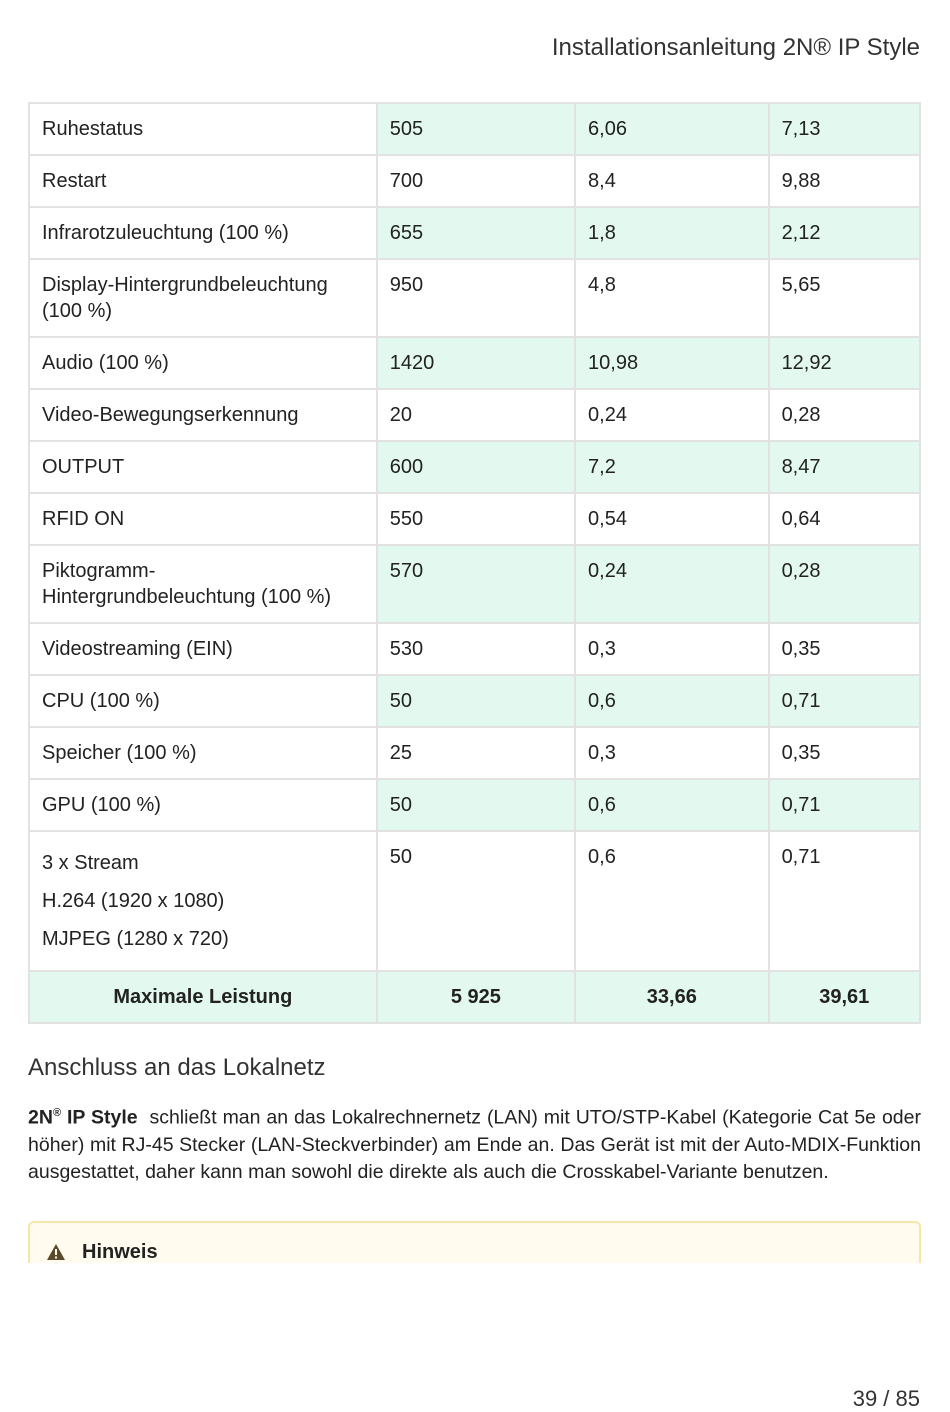  I want to click on table-cell: Speicher (100 %), so click(203, 753).